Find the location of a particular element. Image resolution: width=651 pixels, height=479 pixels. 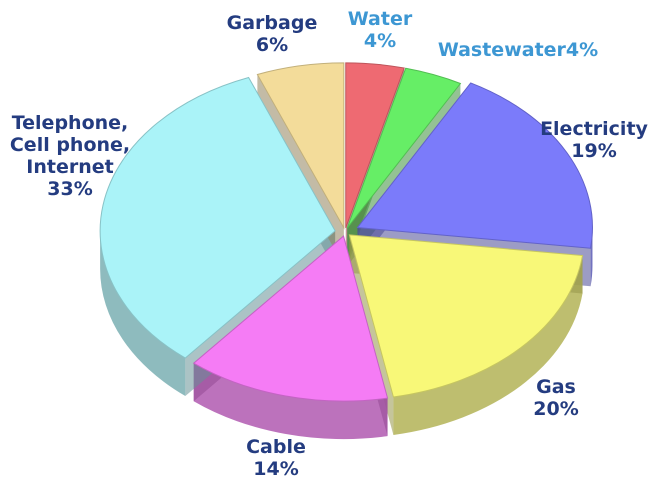

slice-label-line: 19% is located at coordinates (593, 151).